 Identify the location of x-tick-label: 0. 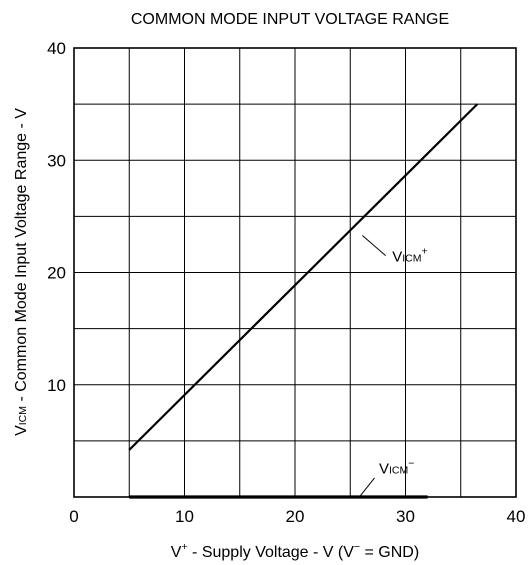
(73, 516).